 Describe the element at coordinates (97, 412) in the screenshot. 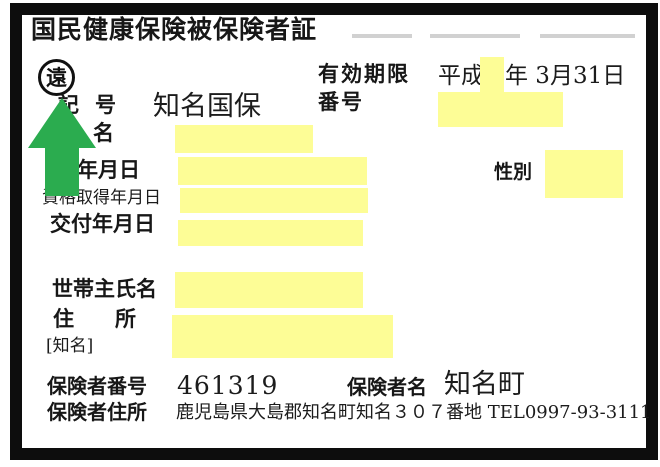

I see `insurer-address-label: 保険者住所` at that location.